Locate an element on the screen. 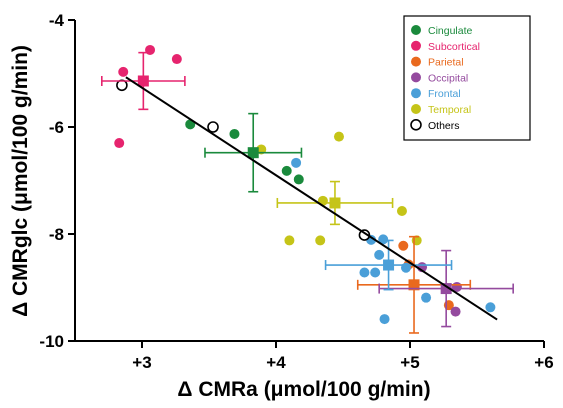 This screenshot has height=408, width=563. legend-box is located at coordinates (467, 78).